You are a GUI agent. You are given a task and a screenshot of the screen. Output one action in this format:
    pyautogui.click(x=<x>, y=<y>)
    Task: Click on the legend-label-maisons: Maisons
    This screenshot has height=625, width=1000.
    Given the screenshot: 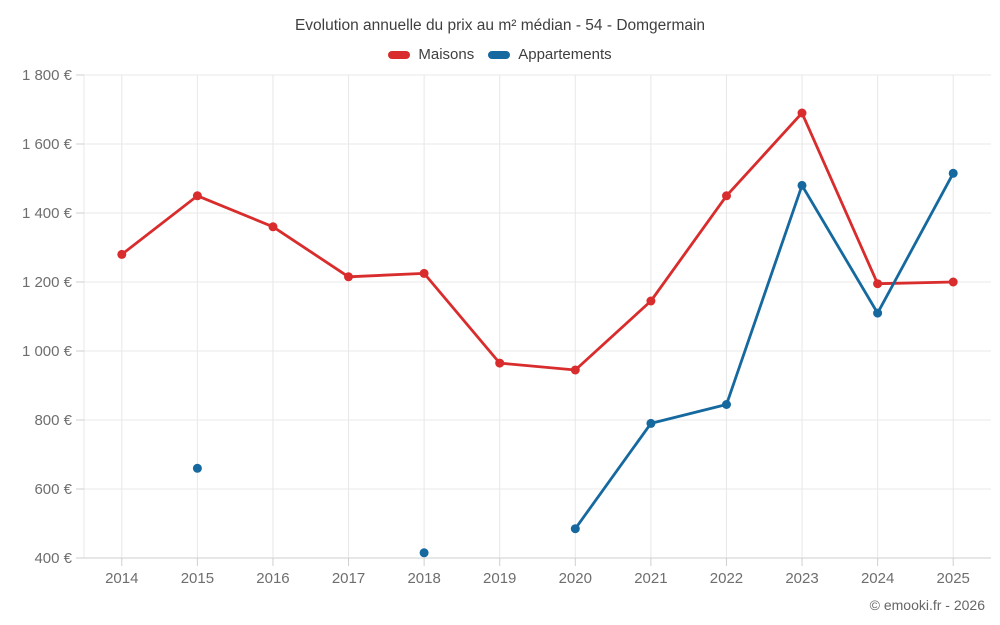 What is the action you would take?
    pyautogui.click(x=446, y=54)
    